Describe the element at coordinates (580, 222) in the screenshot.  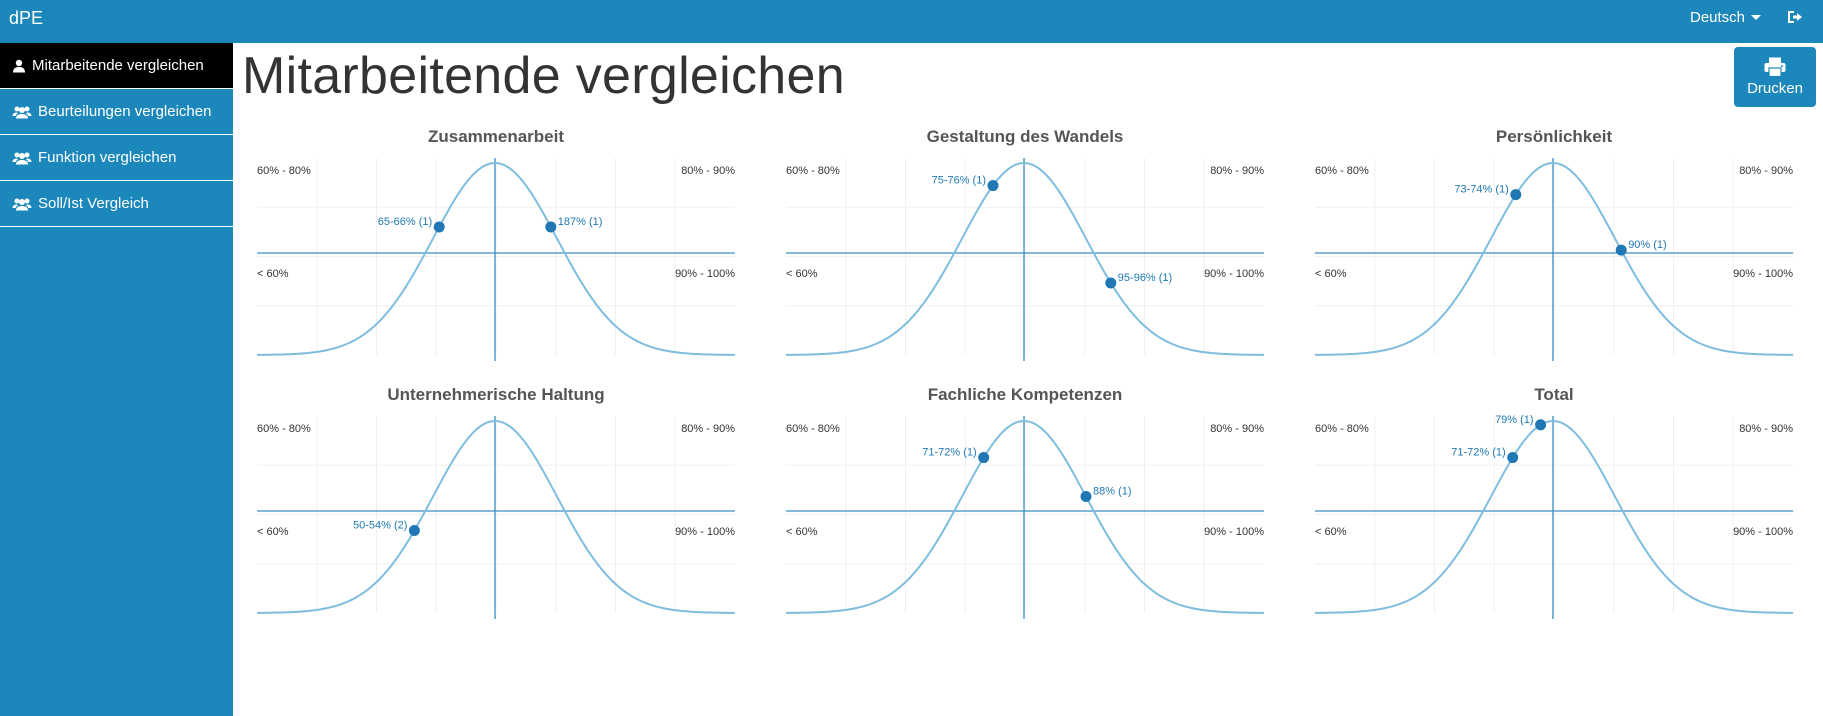
I see `data-point-label: 187% (1)` at that location.